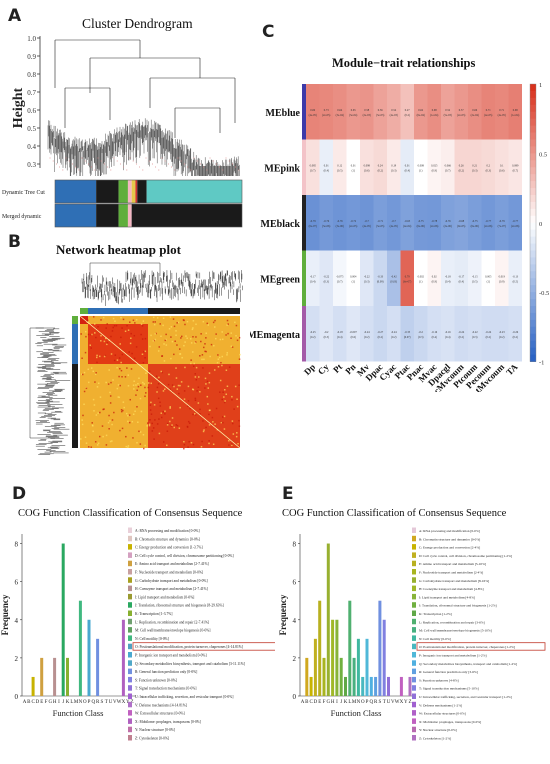 Image resolution: width=550 pixels, height=764 pixels. Describe the element at coordinates (118, 311) in the screenshot. I see `module-bar-top` at that location.